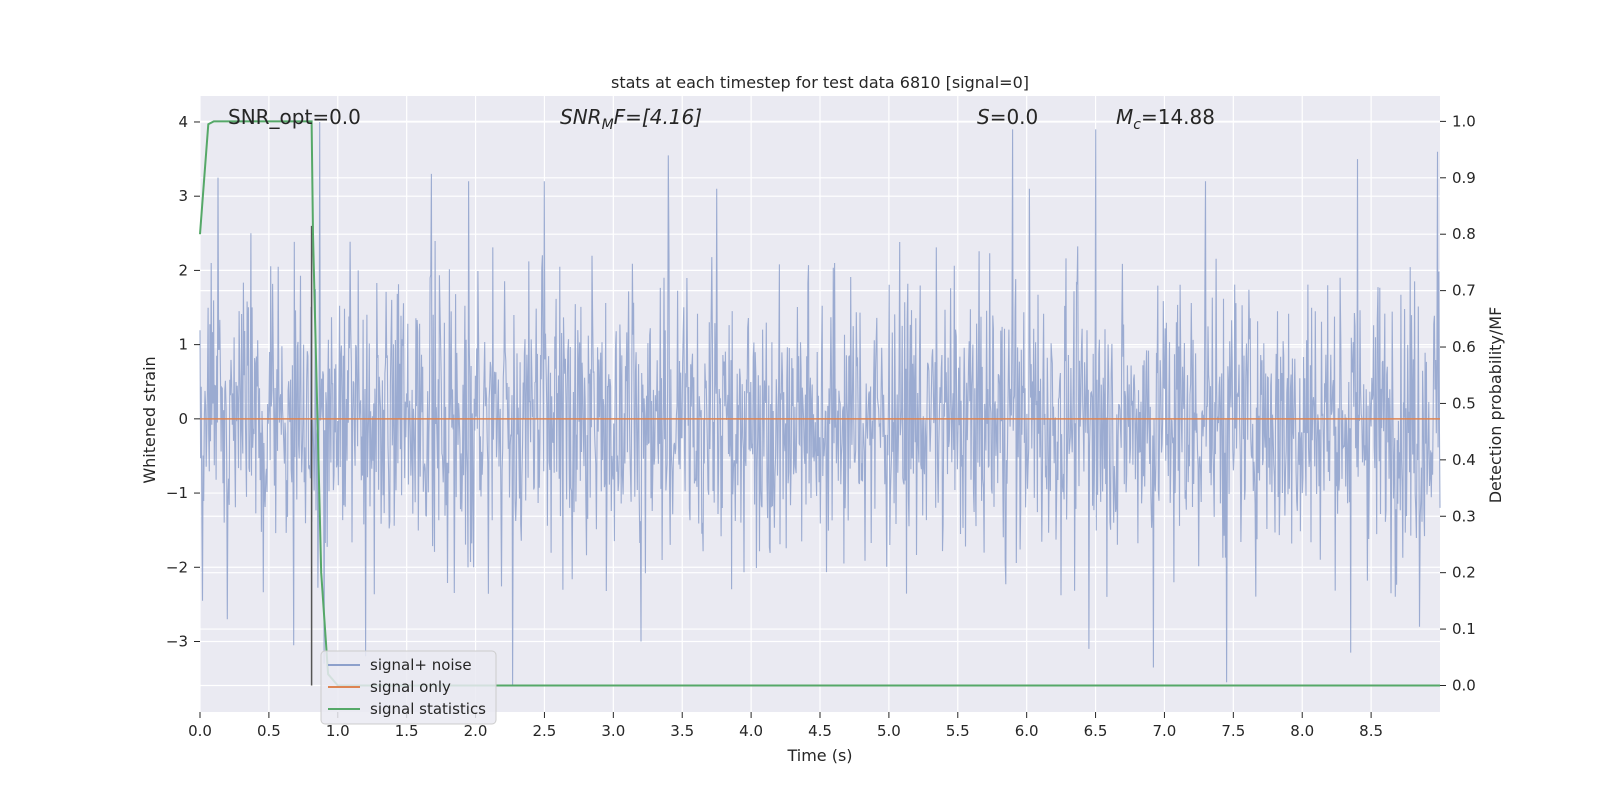  Describe the element at coordinates (1464, 291) in the screenshot. I see `y-tick-label-right: 0.7` at that location.